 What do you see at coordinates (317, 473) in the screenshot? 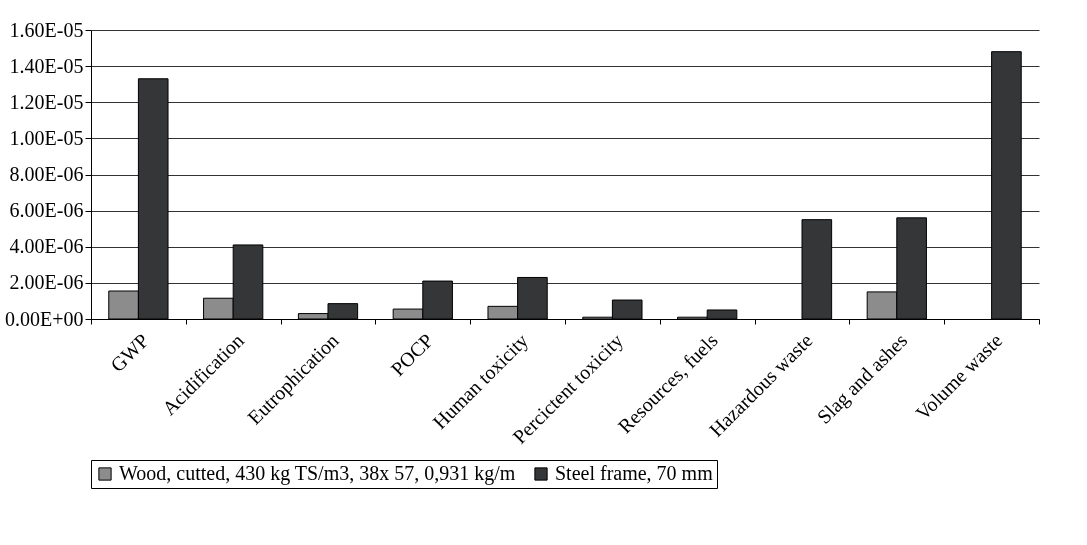
I see `legend-label: Wood, cutted, 430 kg TS/m3, 38x 57, 0,931 kg/m` at bounding box center [317, 473].